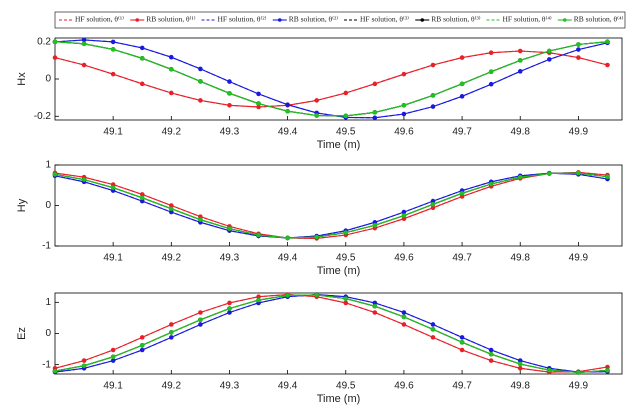  I want to click on legend-label: HF solution, θ⁽¹⁾, so click(99, 19).